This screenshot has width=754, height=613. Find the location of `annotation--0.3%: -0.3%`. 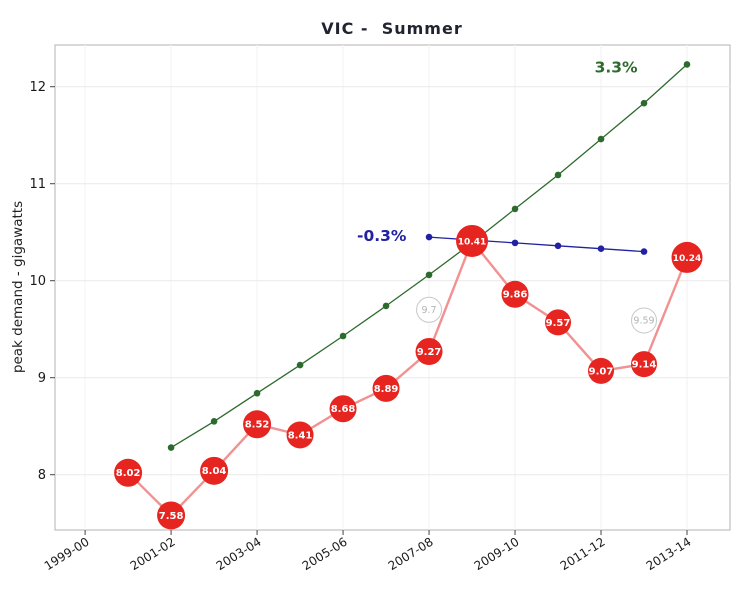

annotation--0.3%: -0.3% is located at coordinates (382, 236).